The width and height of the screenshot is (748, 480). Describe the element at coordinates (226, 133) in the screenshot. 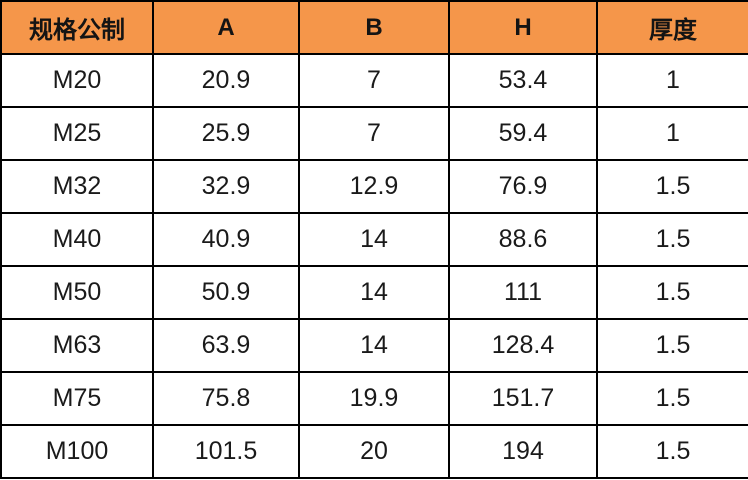

I see `cell-a: 25.9` at that location.